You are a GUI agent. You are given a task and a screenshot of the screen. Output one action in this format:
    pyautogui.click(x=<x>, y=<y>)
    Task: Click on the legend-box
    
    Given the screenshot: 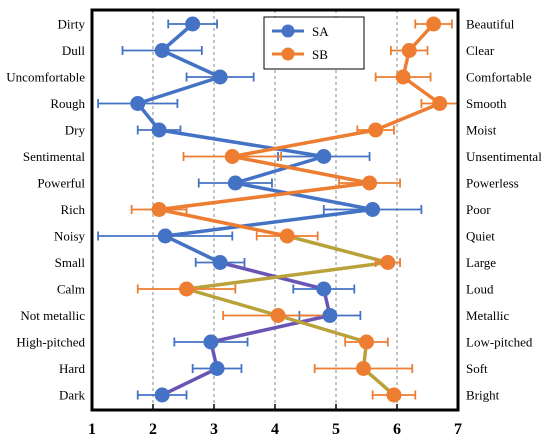 What is the action you would take?
    pyautogui.click(x=314, y=43)
    